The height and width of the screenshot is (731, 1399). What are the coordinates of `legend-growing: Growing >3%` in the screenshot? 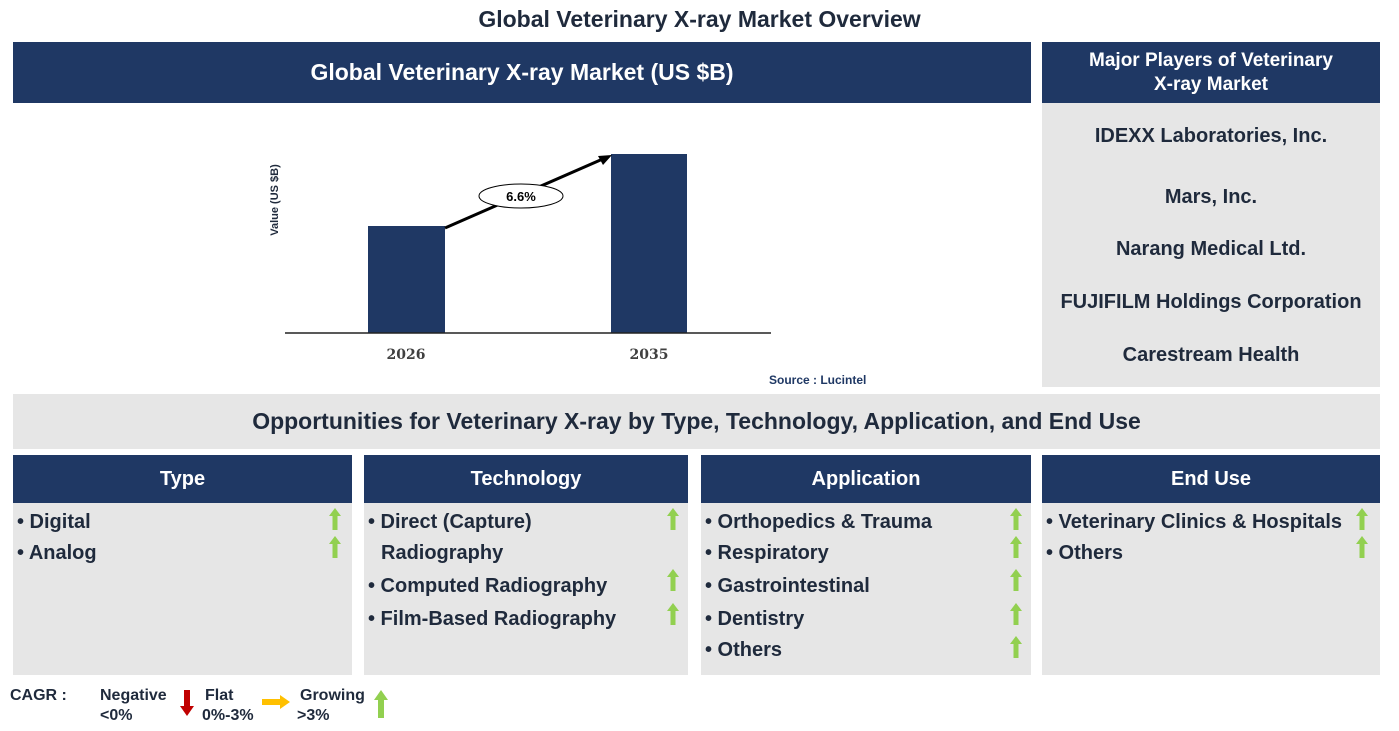 It's located at (331, 706).